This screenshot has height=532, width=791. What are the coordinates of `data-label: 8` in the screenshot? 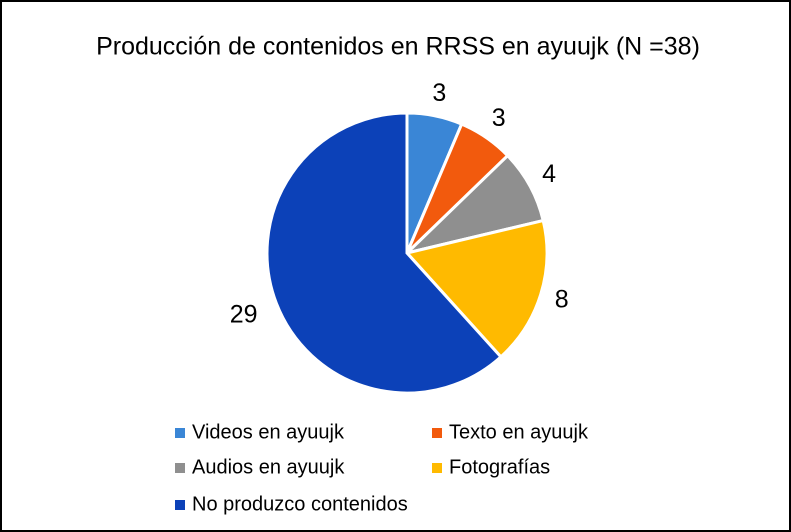 It's located at (562, 300).